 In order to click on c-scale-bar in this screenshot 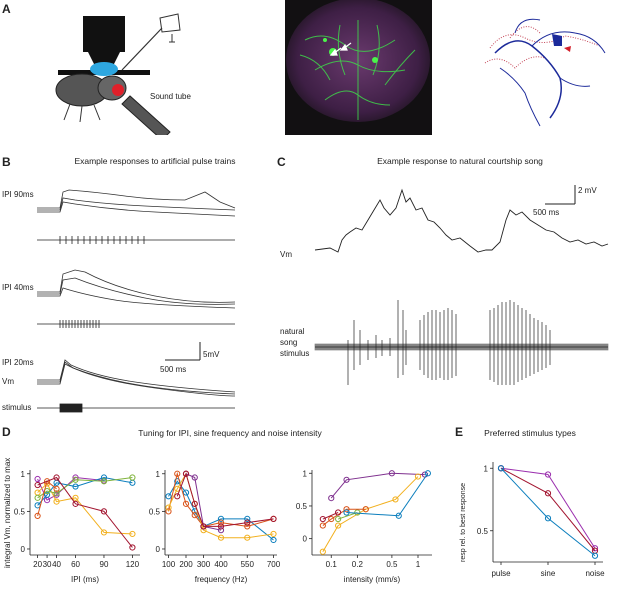, I will do `click(560, 195)`.